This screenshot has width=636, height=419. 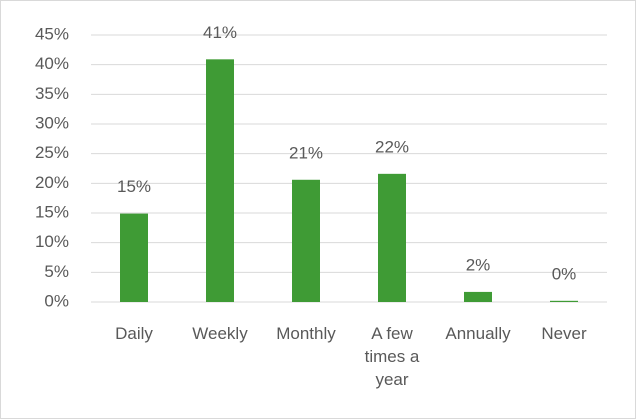 I want to click on data-label: 21%, so click(x=306, y=152).